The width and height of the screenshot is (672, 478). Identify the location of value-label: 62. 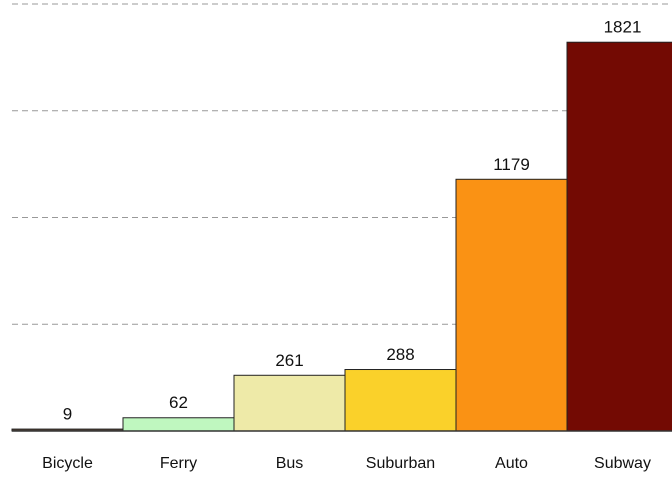
(178, 402).